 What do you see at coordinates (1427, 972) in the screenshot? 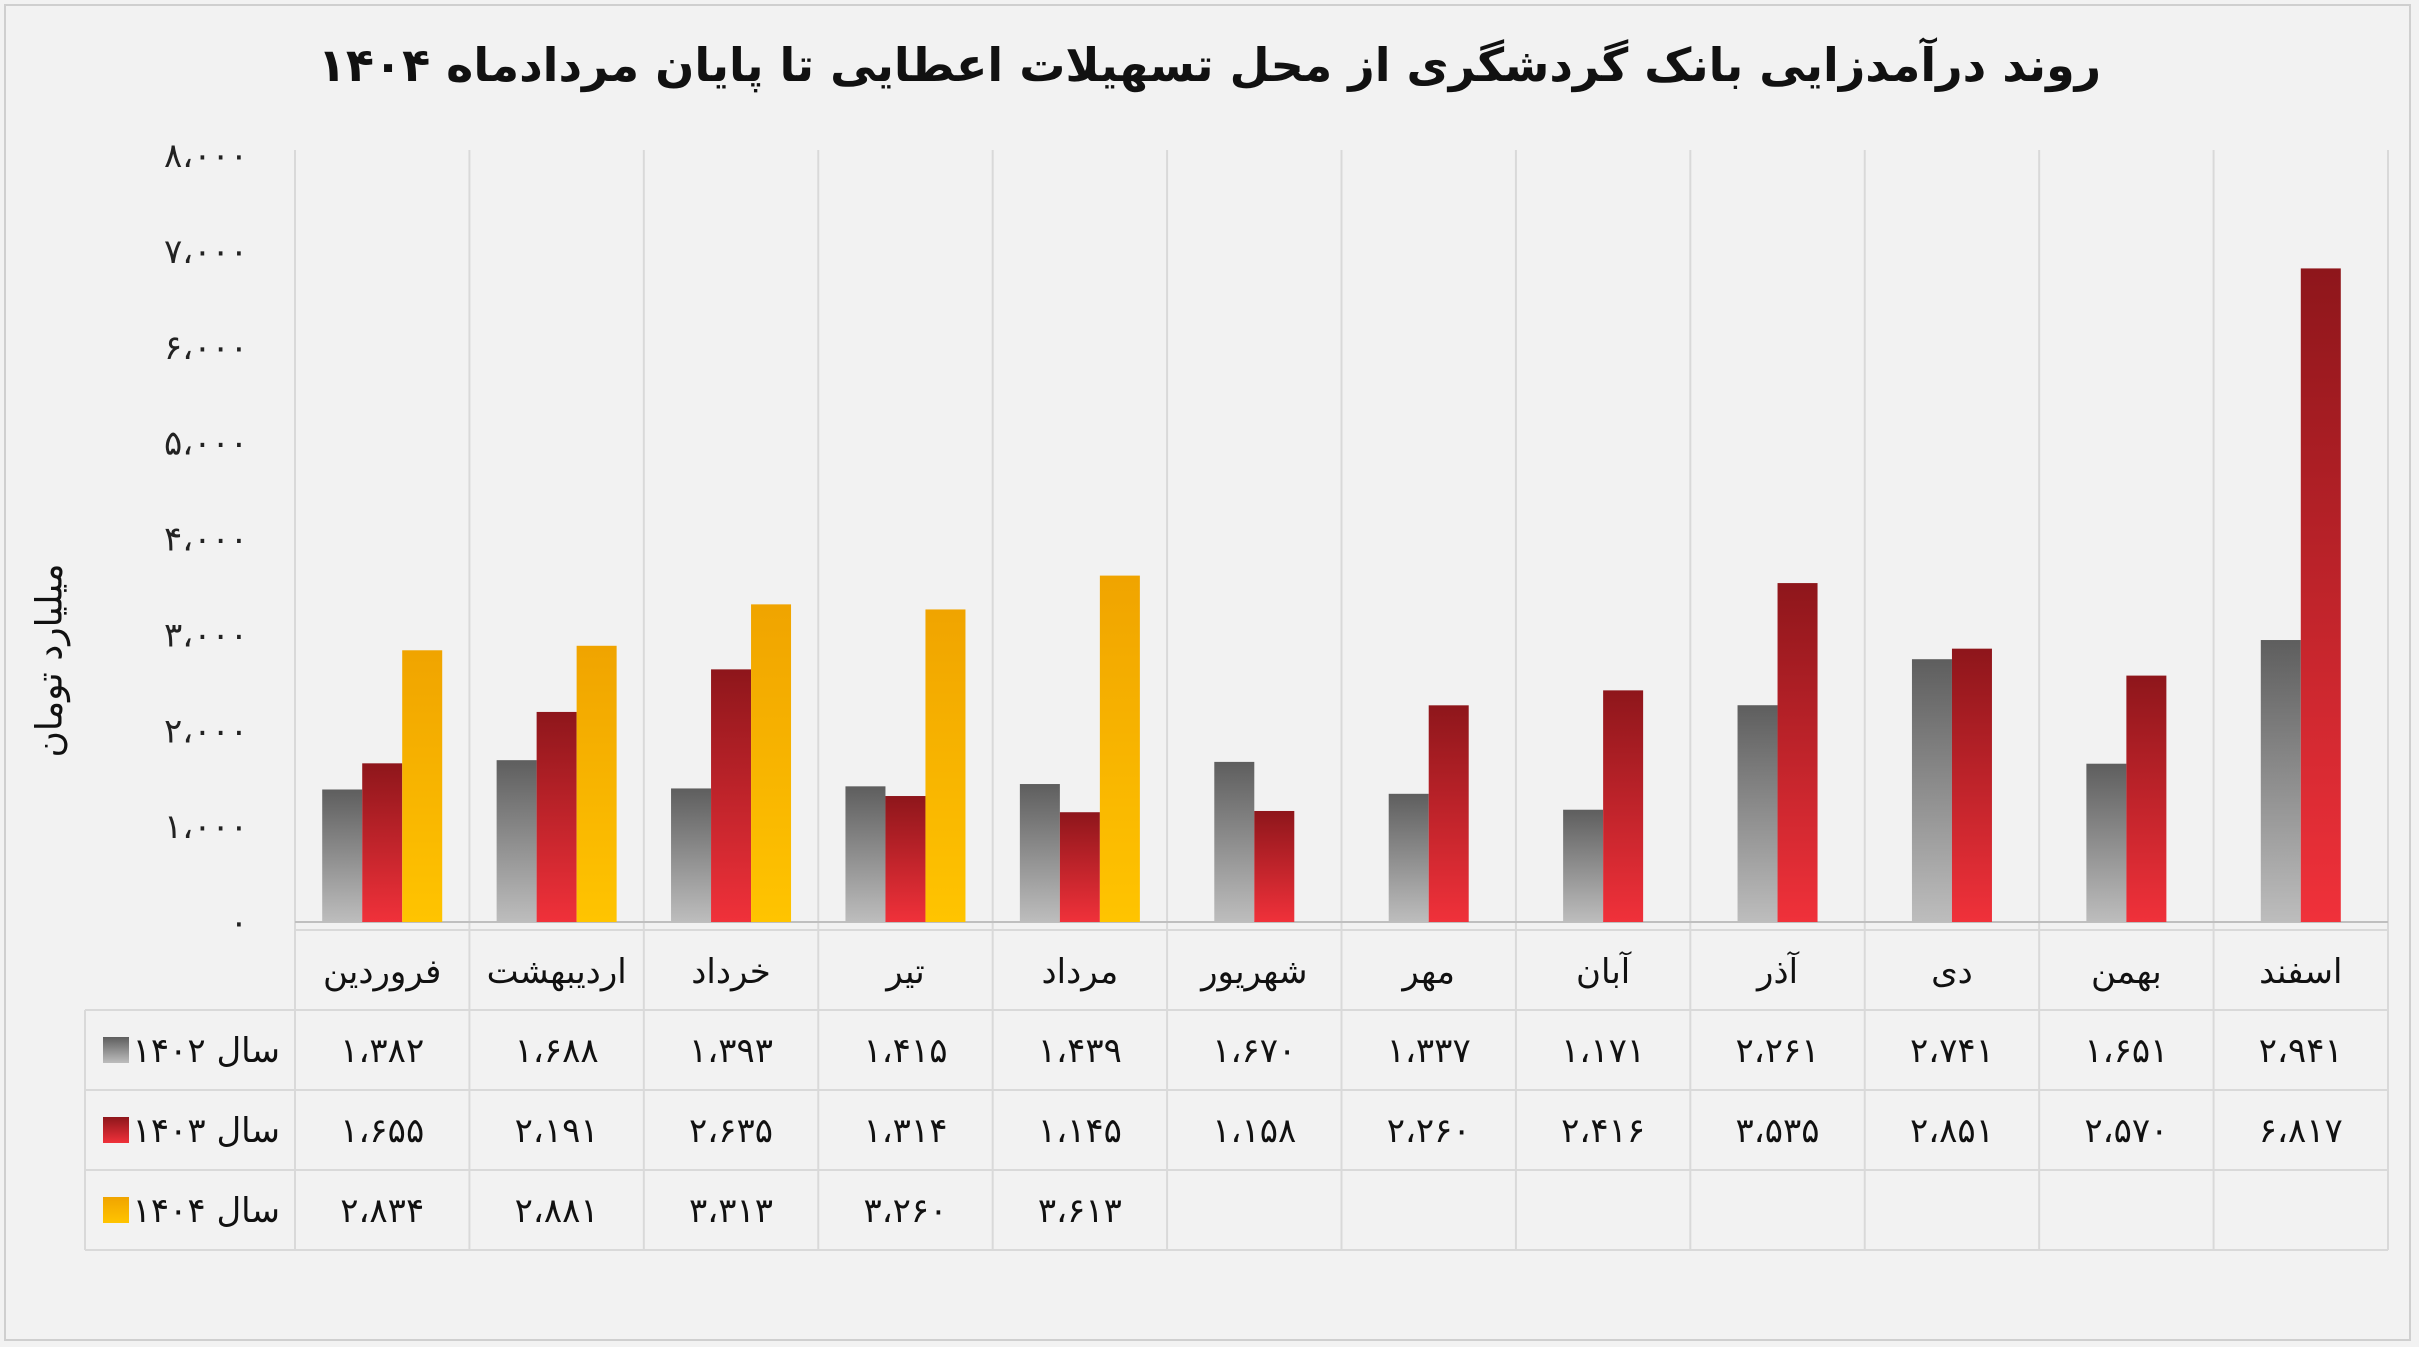
I see `x-category-label: مهر` at bounding box center [1427, 972].